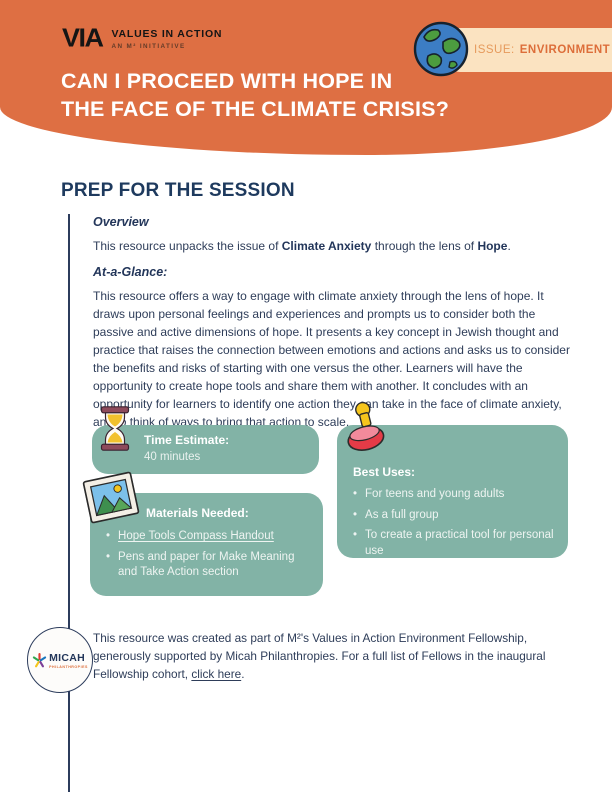 The height and width of the screenshot is (792, 612). Describe the element at coordinates (384, 472) in the screenshot. I see `best-uses-title: Best Uses:` at that location.